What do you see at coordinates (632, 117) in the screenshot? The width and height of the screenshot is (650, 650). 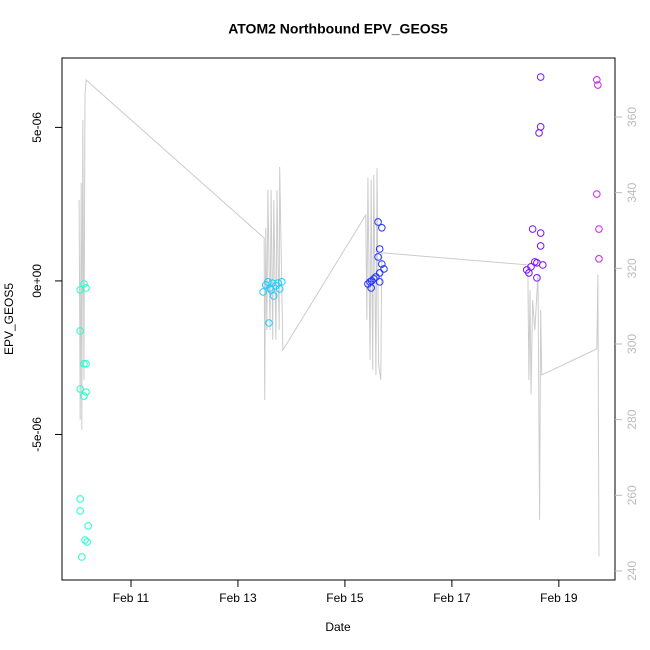 I see `y2-tick-label: 360` at bounding box center [632, 117].